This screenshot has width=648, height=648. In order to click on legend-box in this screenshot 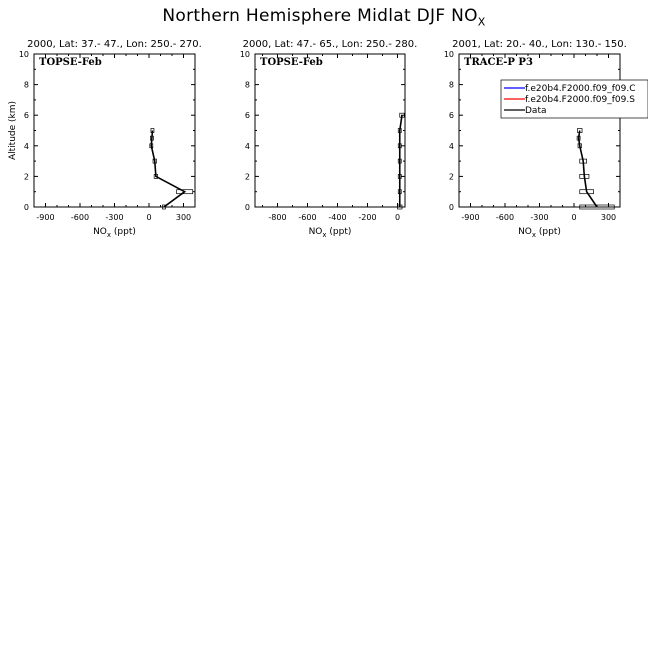, I will do `click(574, 99)`.